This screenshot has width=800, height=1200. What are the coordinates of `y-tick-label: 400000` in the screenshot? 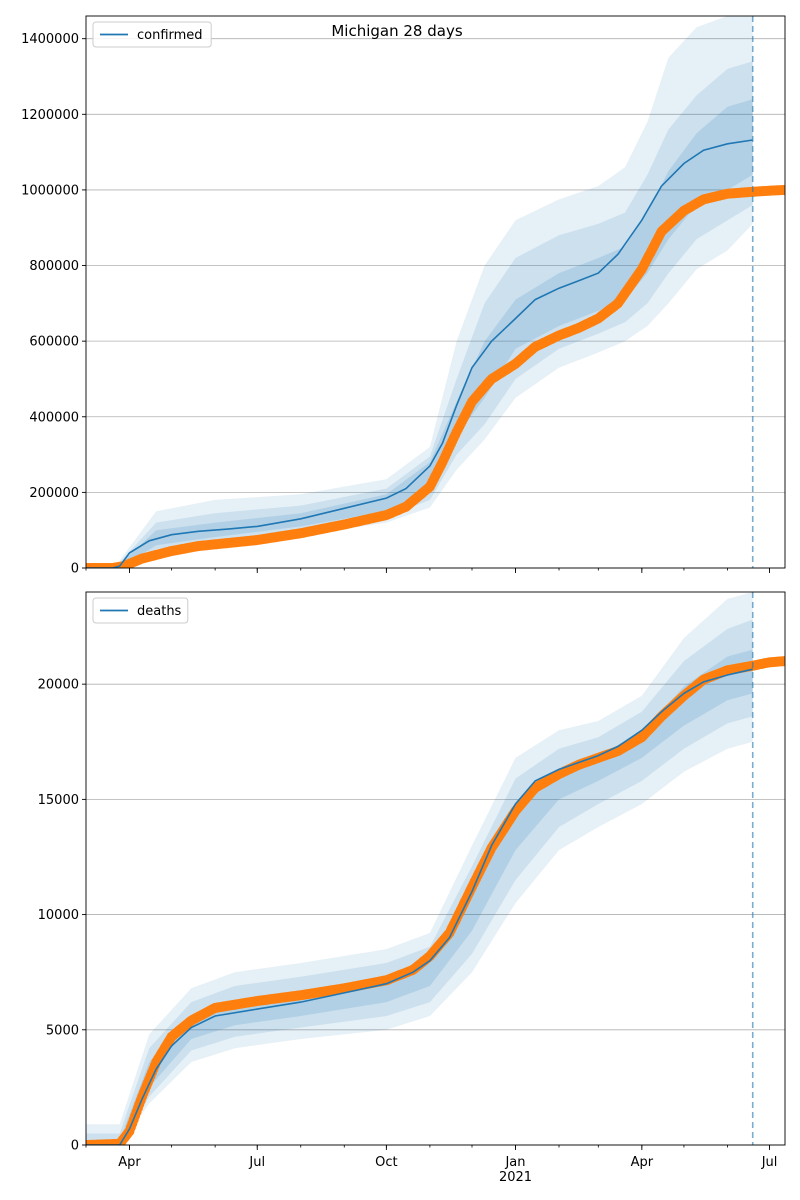 It's located at (54, 417).